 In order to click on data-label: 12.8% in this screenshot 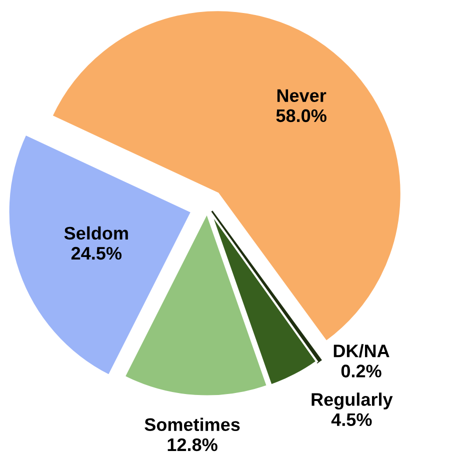, I will do `click(193, 445)`.